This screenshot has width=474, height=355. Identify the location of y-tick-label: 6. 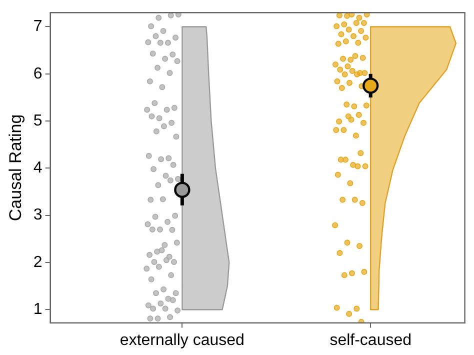
(37, 73).